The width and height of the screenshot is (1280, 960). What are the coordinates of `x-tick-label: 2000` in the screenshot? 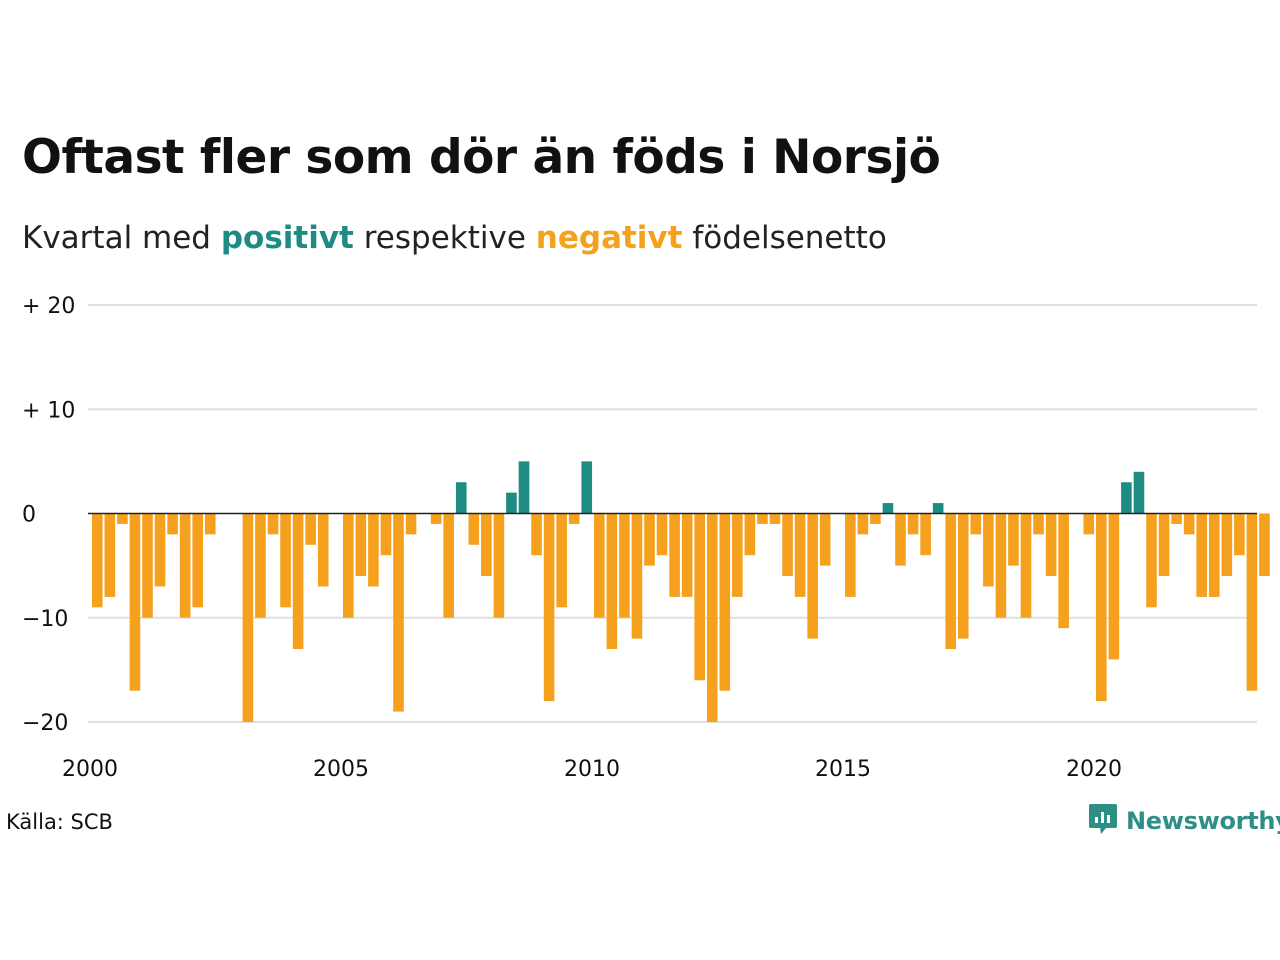 It's located at (90, 769).